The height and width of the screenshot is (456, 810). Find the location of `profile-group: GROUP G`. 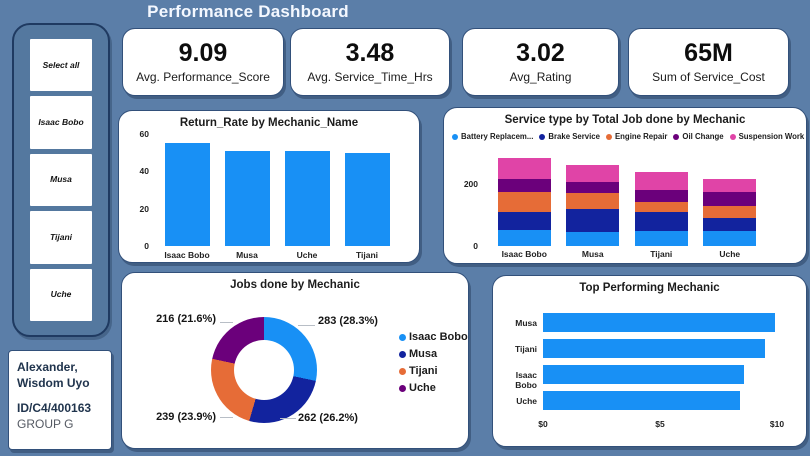

profile-group: GROUP G is located at coordinates (45, 424).